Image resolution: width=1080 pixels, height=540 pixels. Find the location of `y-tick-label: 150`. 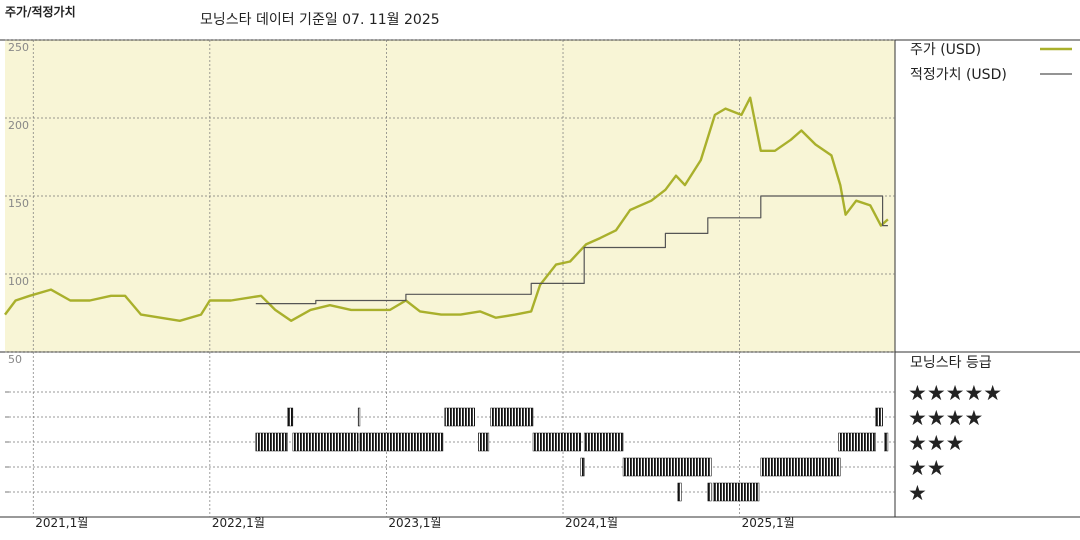

y-tick-label: 150 is located at coordinates (18, 203).